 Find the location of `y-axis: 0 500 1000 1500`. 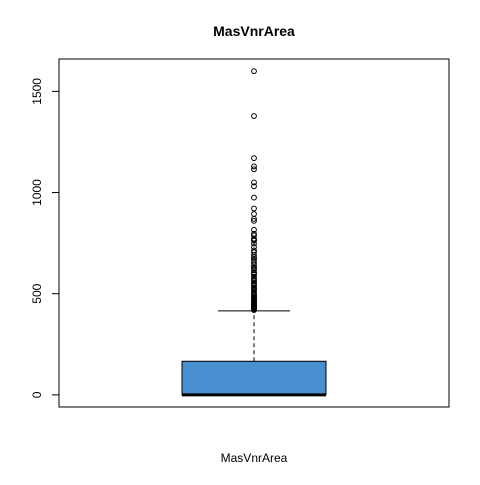

y-axis: 0 500 1000 1500 is located at coordinates (45, 238).